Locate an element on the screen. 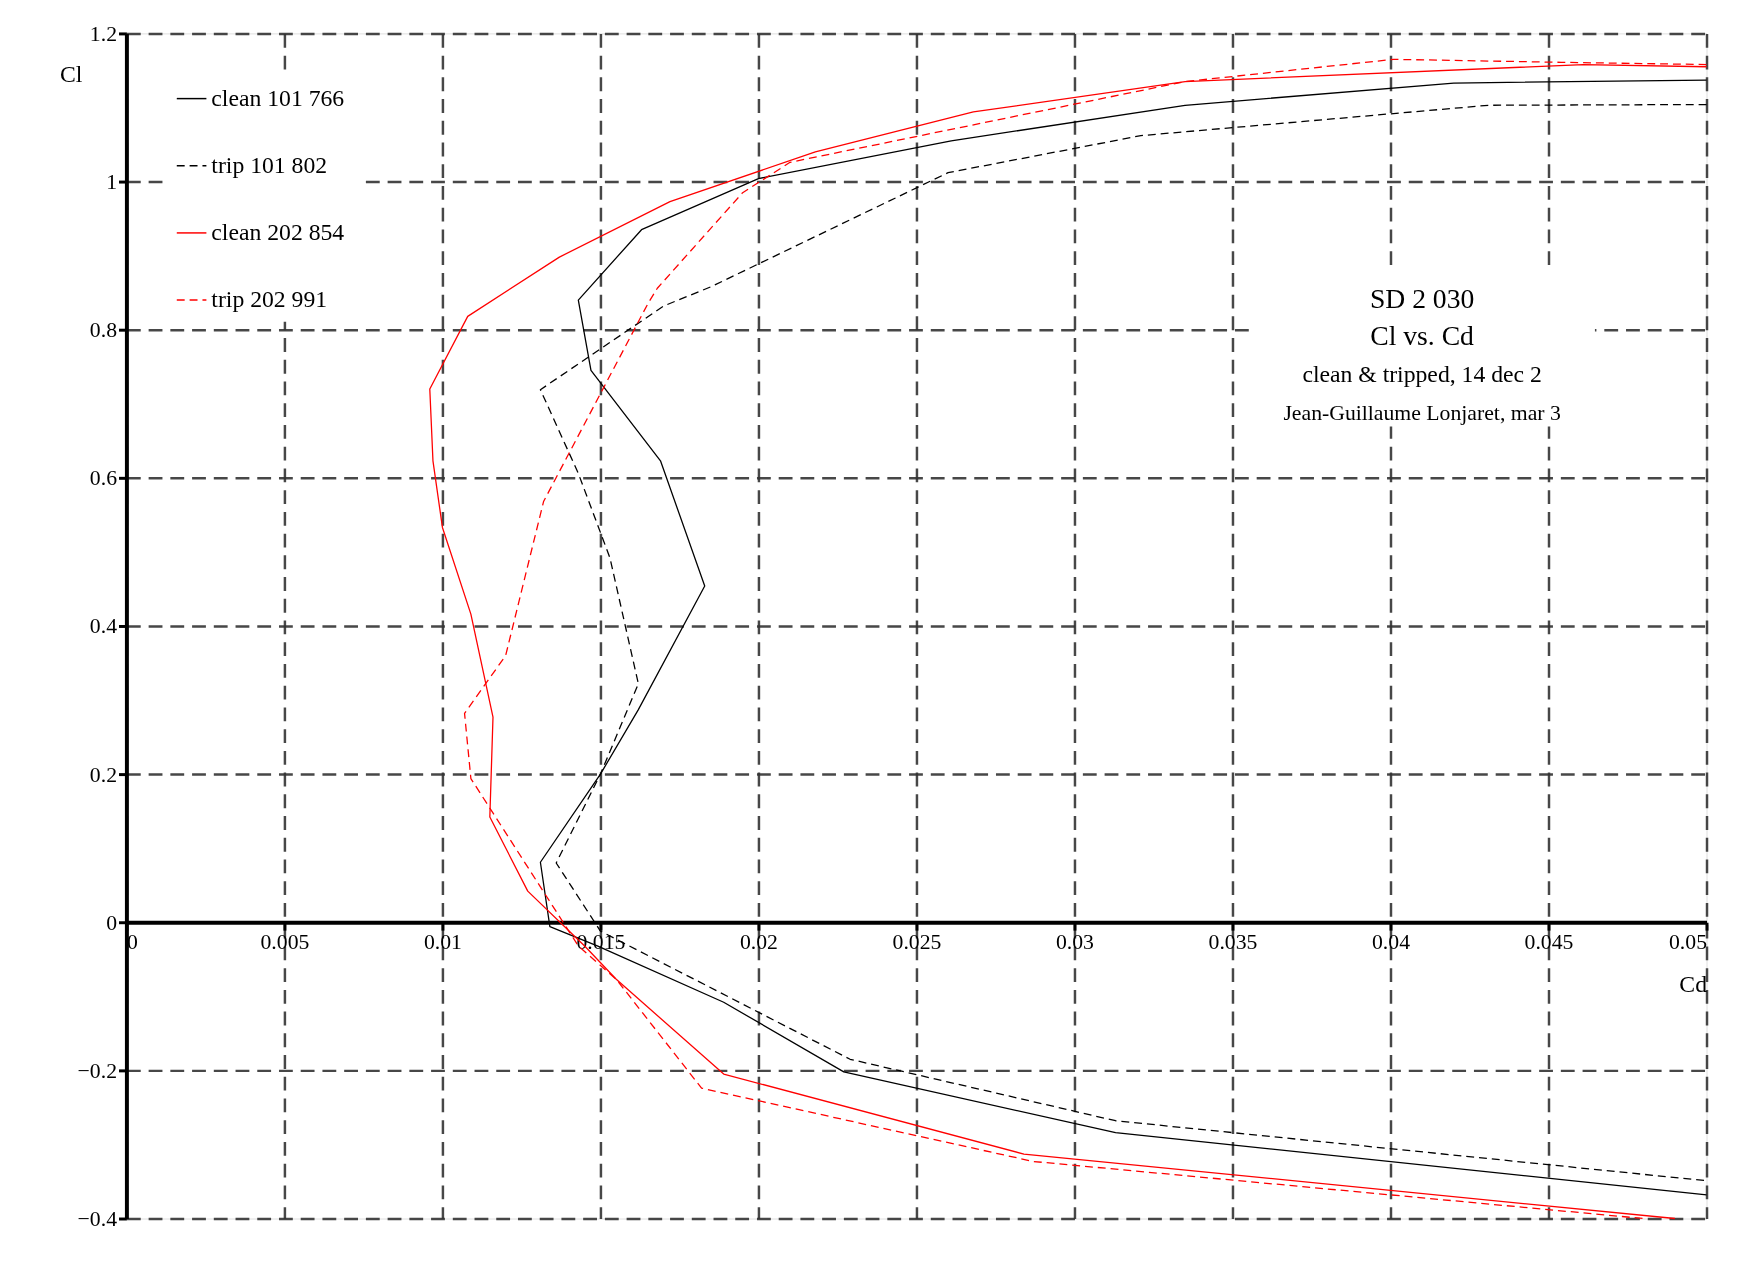 The height and width of the screenshot is (1269, 1748). legend-label: trip 101 802 is located at coordinates (269, 164).